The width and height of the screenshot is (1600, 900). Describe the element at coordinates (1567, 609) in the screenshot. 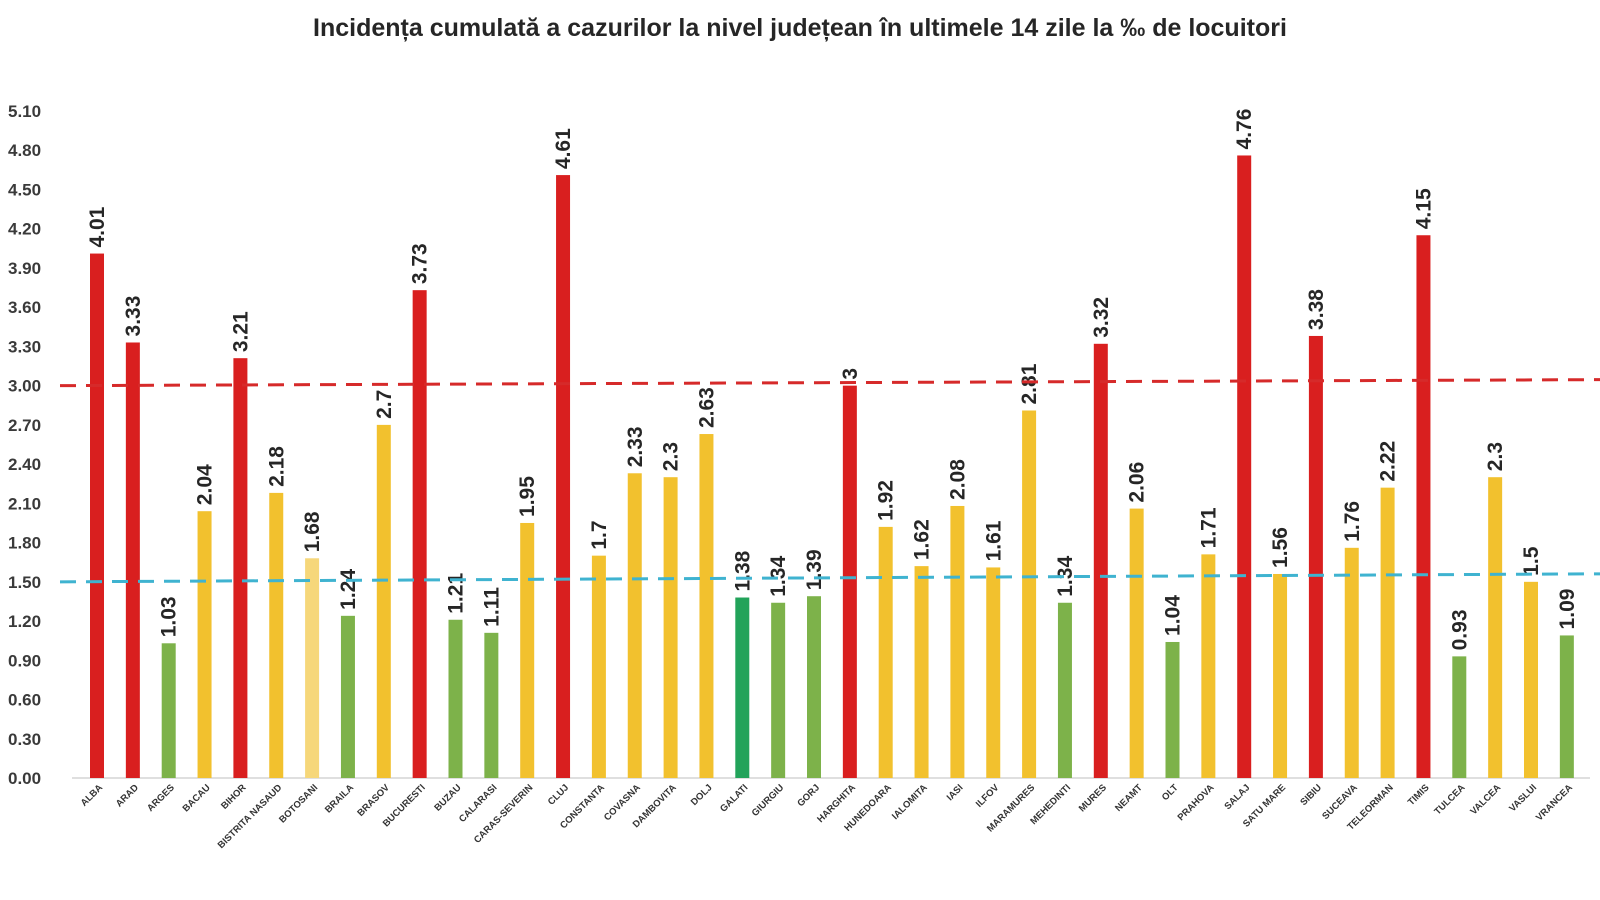

I see `value-label: 1.09` at that location.